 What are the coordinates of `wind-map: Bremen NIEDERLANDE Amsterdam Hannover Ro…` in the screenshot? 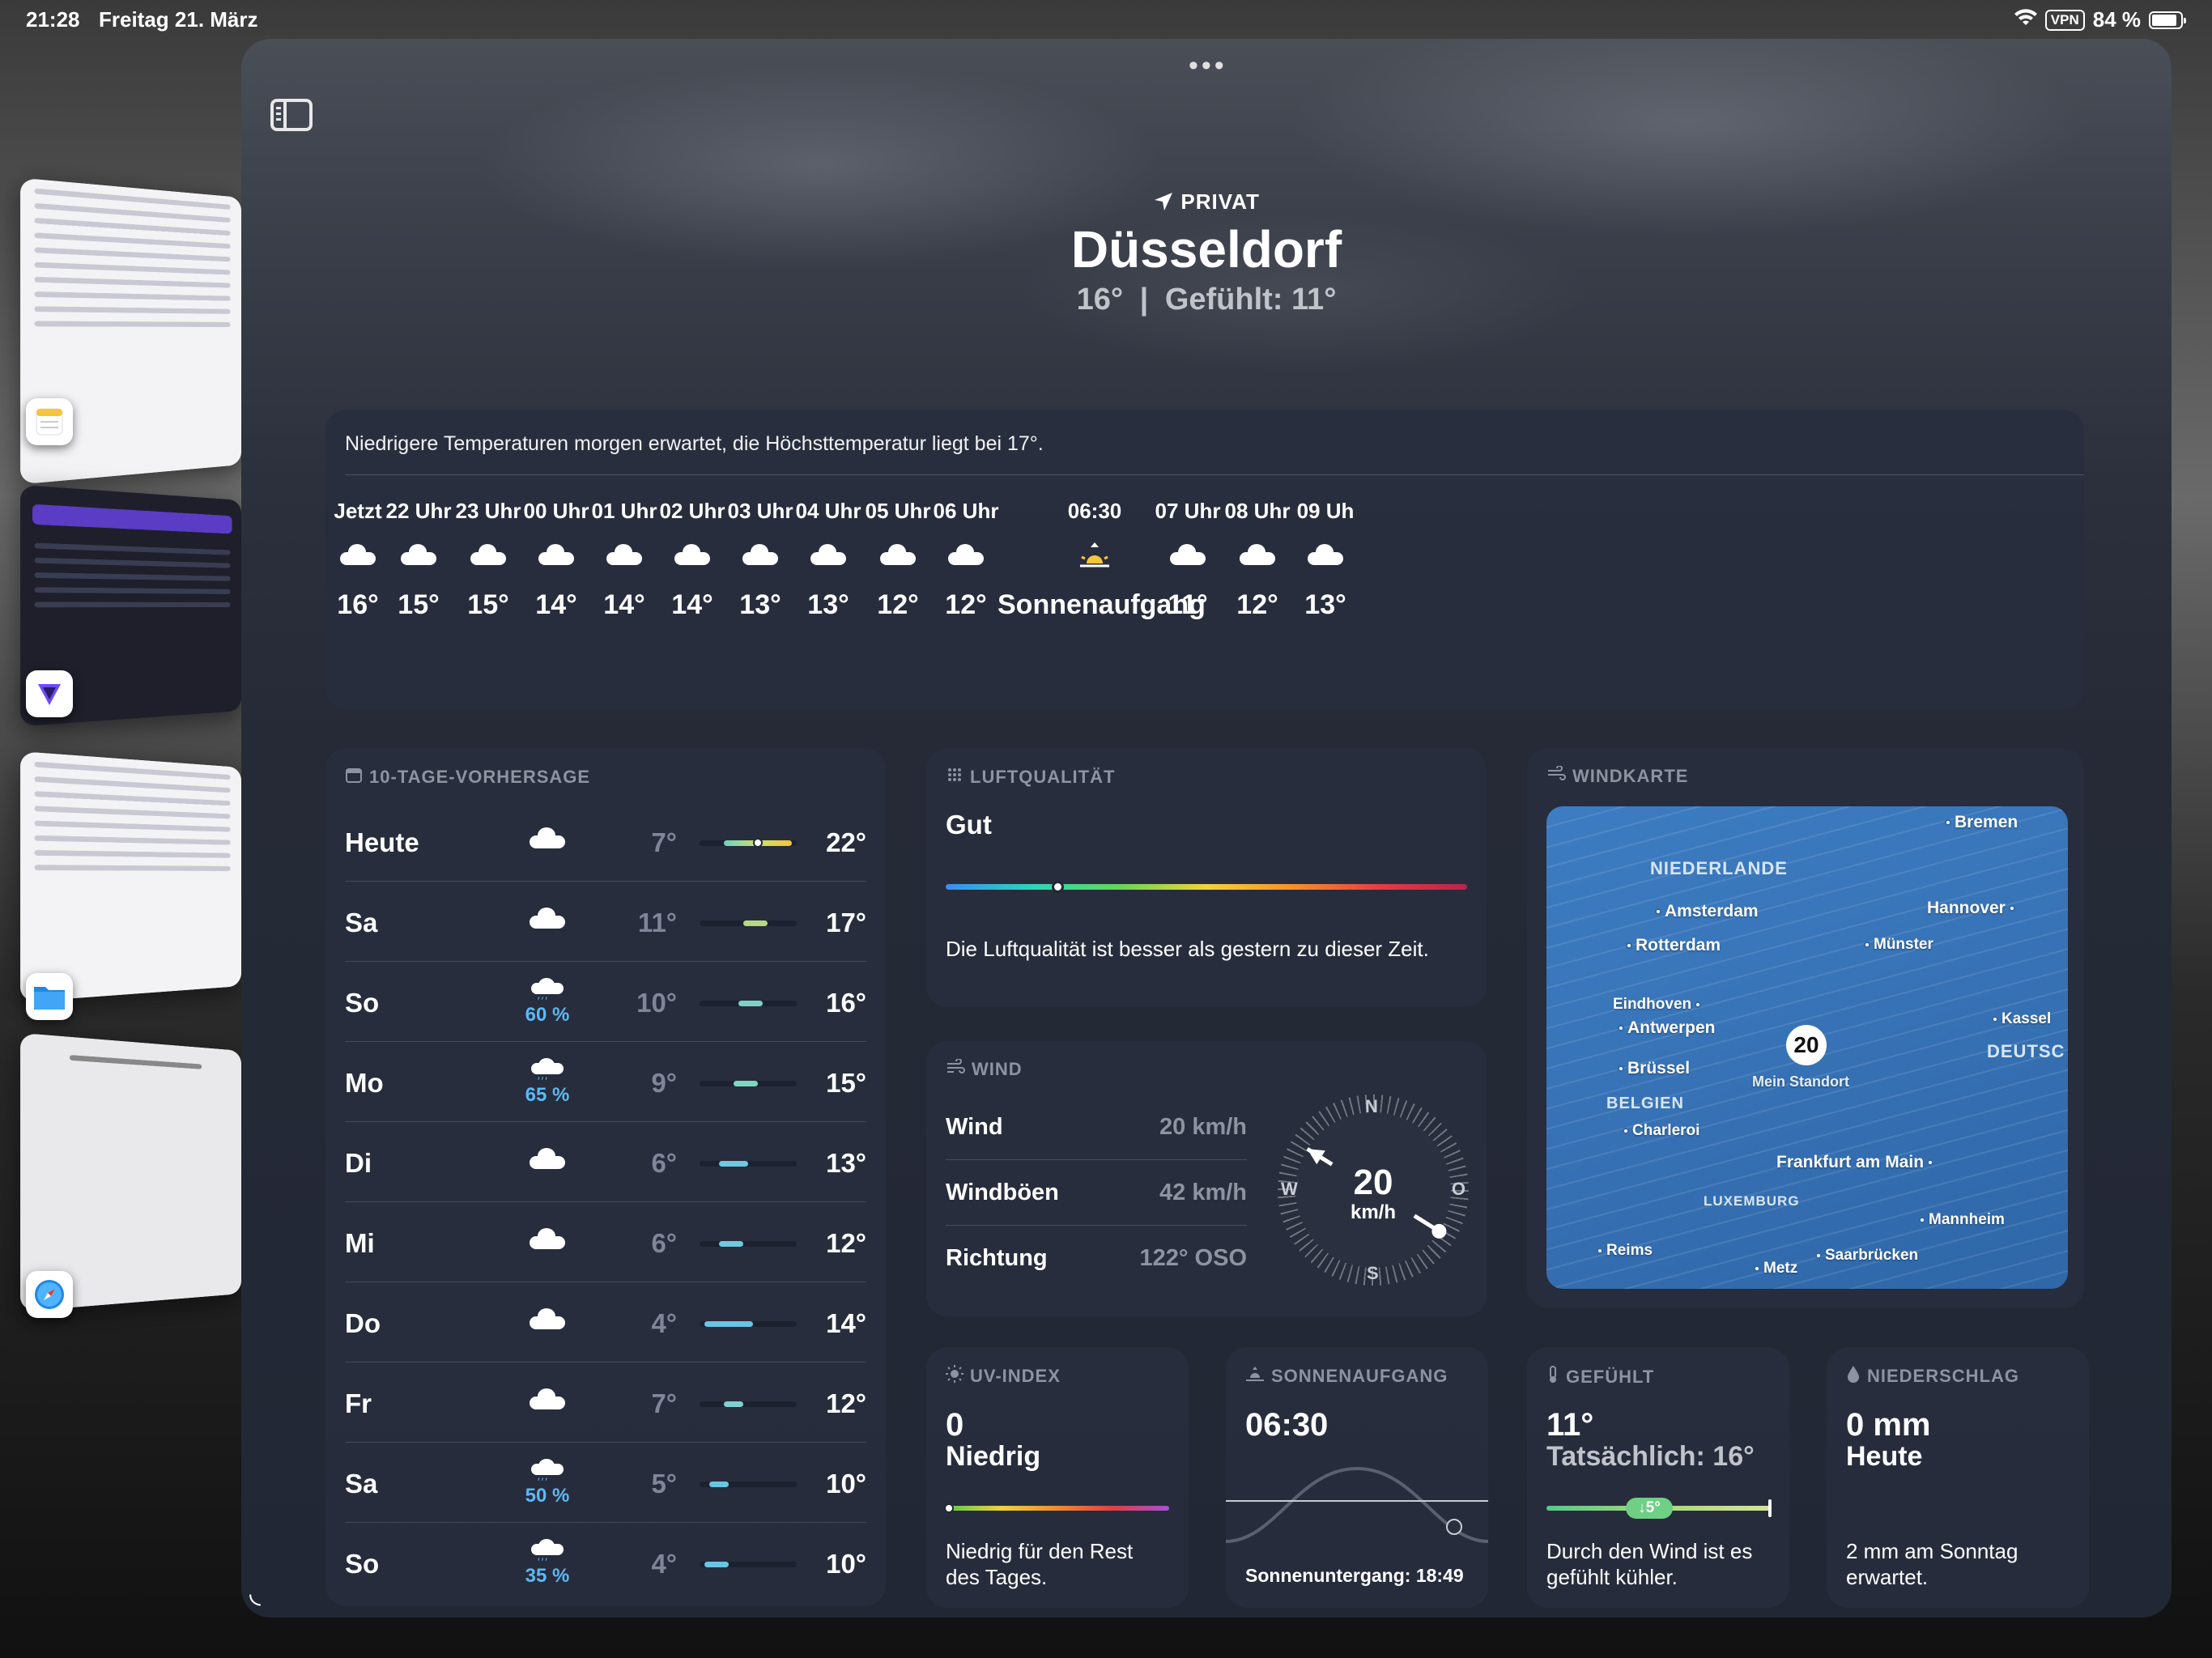 It's located at (1807, 1047).